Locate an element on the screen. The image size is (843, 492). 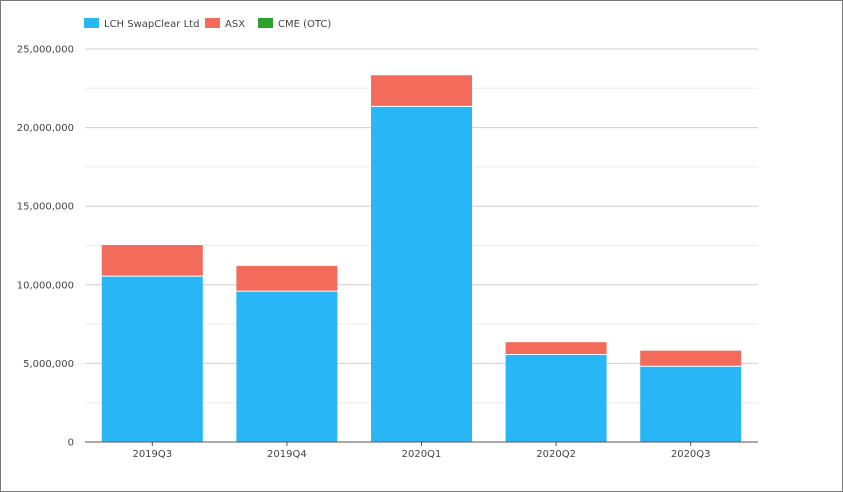
y-tick-label: 25,000,000 is located at coordinates (45, 50).